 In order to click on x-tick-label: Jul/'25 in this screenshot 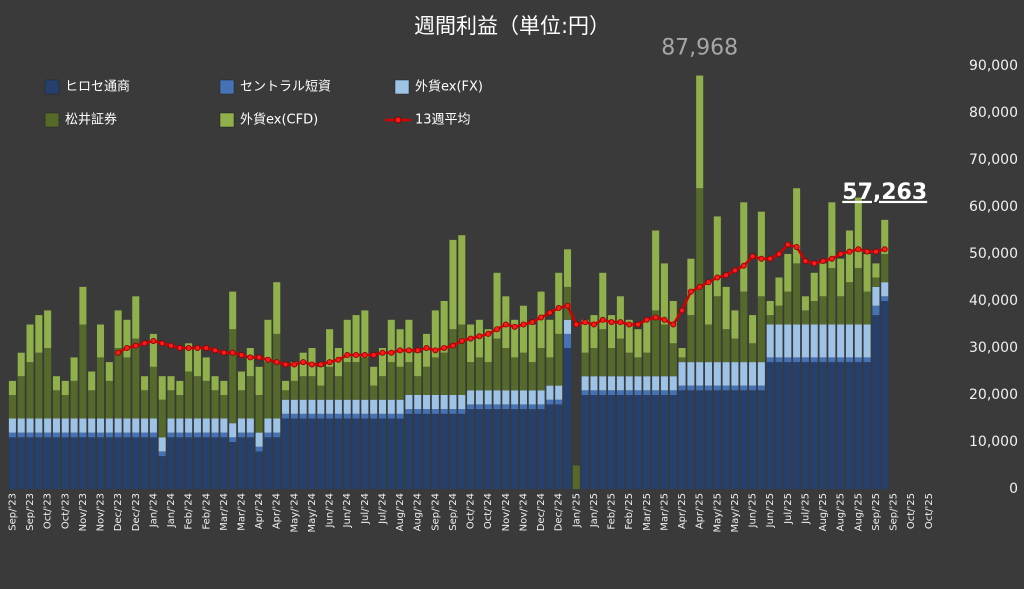, I will do `click(805, 509)`.